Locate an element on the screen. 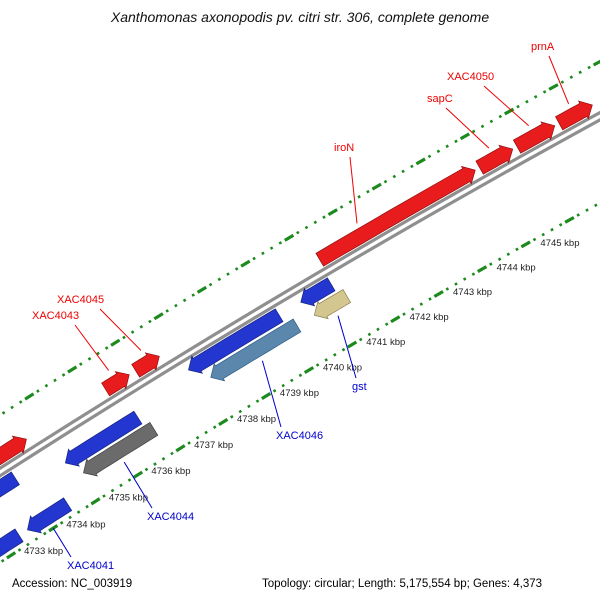  ruler-tick-label: 4736 kbp is located at coordinates (170, 471).